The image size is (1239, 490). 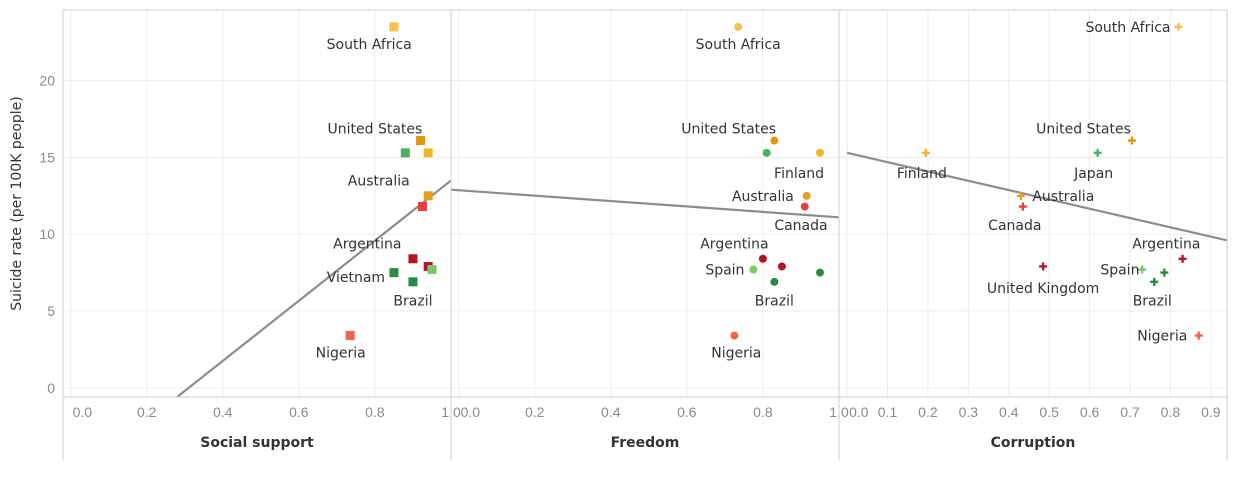 What do you see at coordinates (257, 443) in the screenshot?
I see `x-axis-title: Social support` at bounding box center [257, 443].